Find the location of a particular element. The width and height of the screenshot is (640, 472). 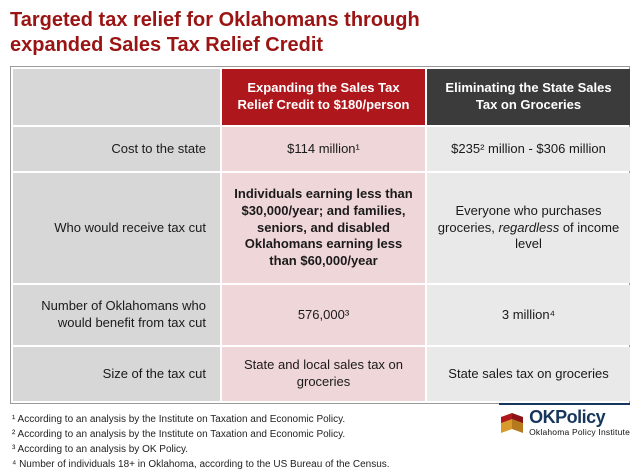

cell-cost-left: $114 million¹ is located at coordinates (323, 149).